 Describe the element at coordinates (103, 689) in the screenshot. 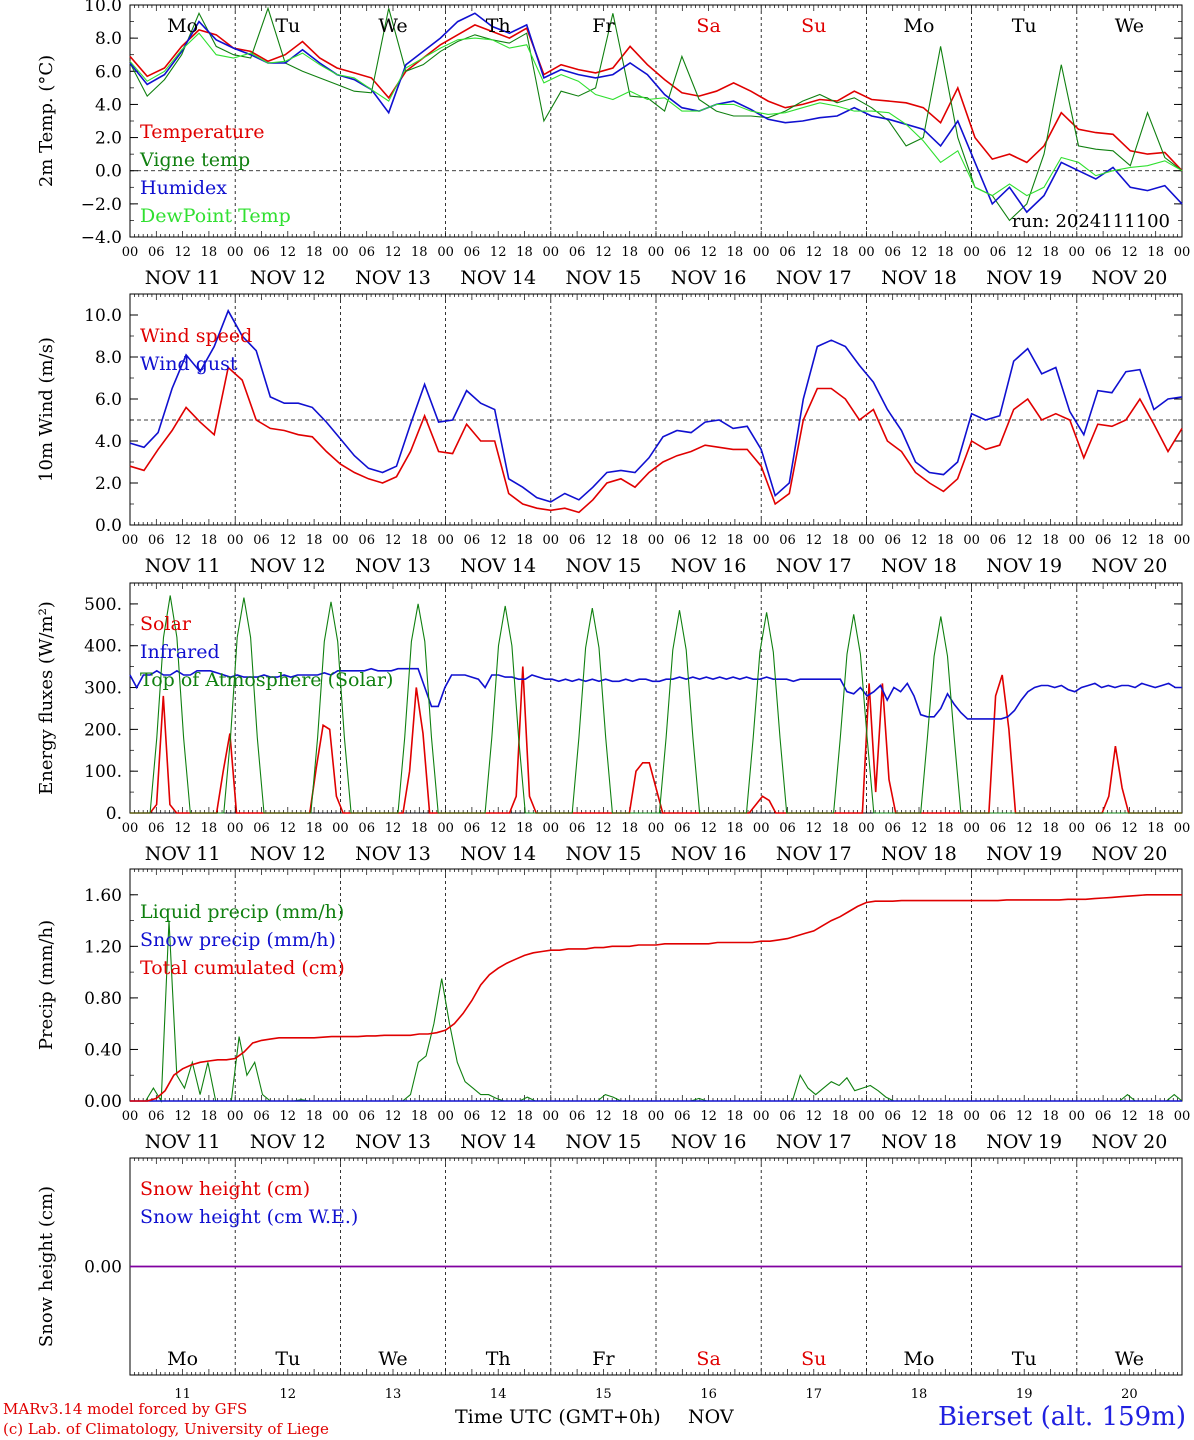

I see `y-tick-label: 300.` at that location.